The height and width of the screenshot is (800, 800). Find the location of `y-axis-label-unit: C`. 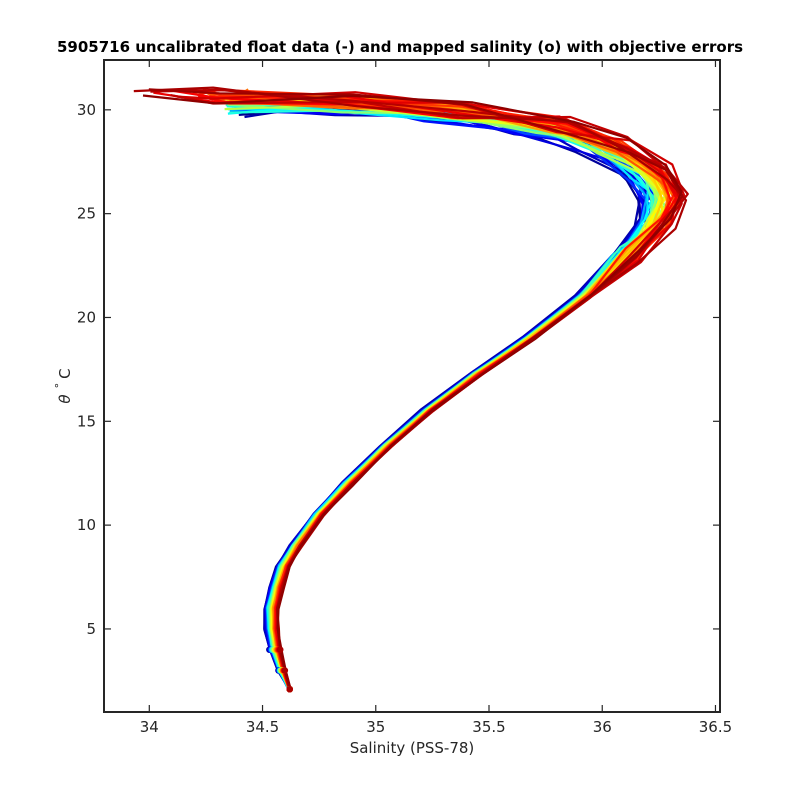

y-axis-label-unit: C is located at coordinates (65, 373).